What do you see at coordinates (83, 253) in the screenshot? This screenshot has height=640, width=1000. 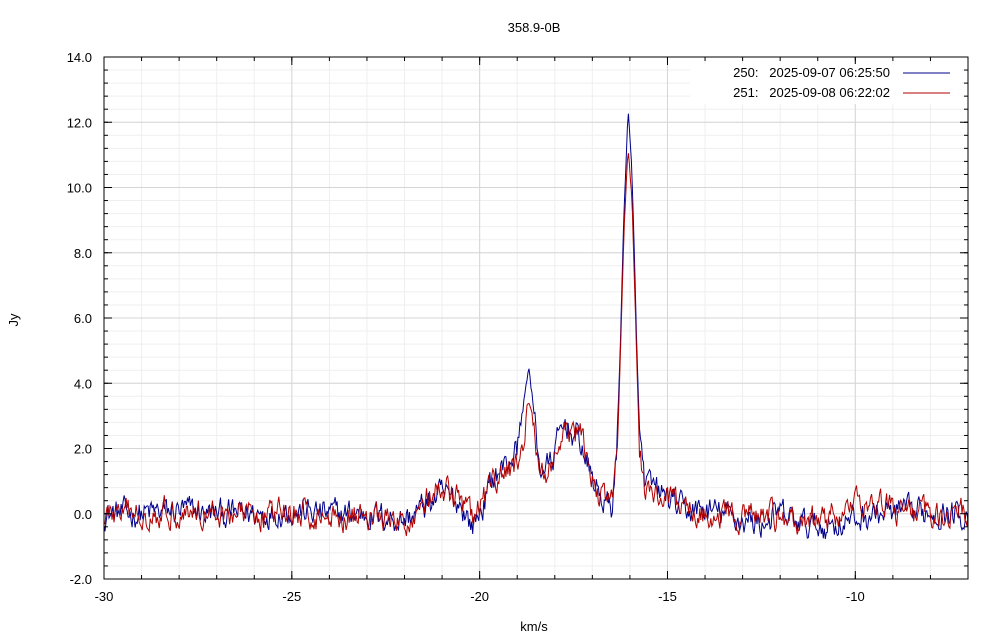 I see `y-tick-label: 8.0` at bounding box center [83, 253].